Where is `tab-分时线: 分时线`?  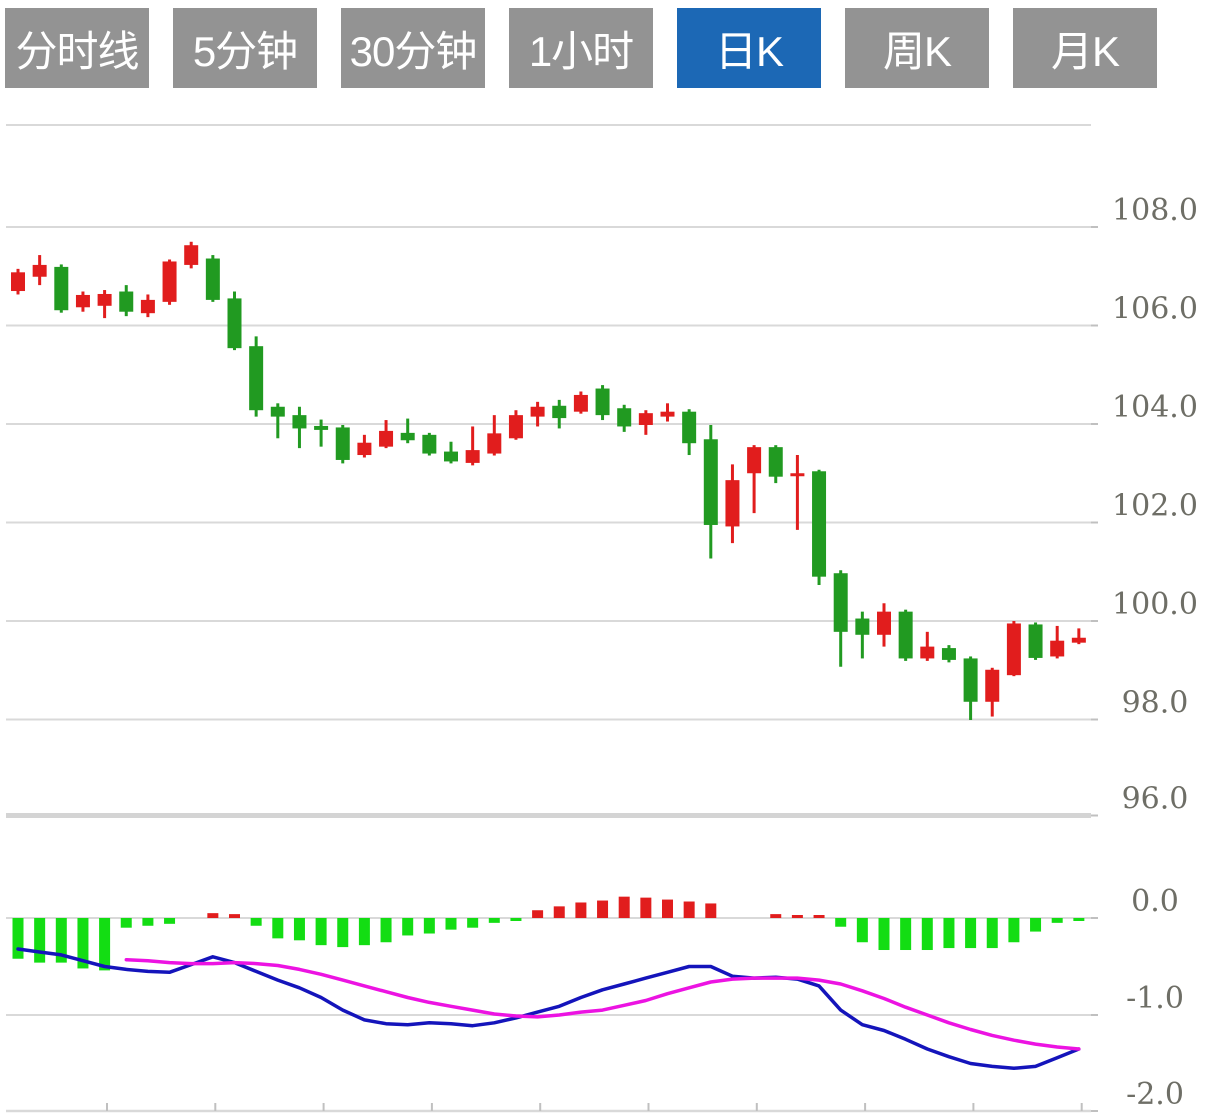
tab-分时线: 分时线 is located at coordinates (77, 48).